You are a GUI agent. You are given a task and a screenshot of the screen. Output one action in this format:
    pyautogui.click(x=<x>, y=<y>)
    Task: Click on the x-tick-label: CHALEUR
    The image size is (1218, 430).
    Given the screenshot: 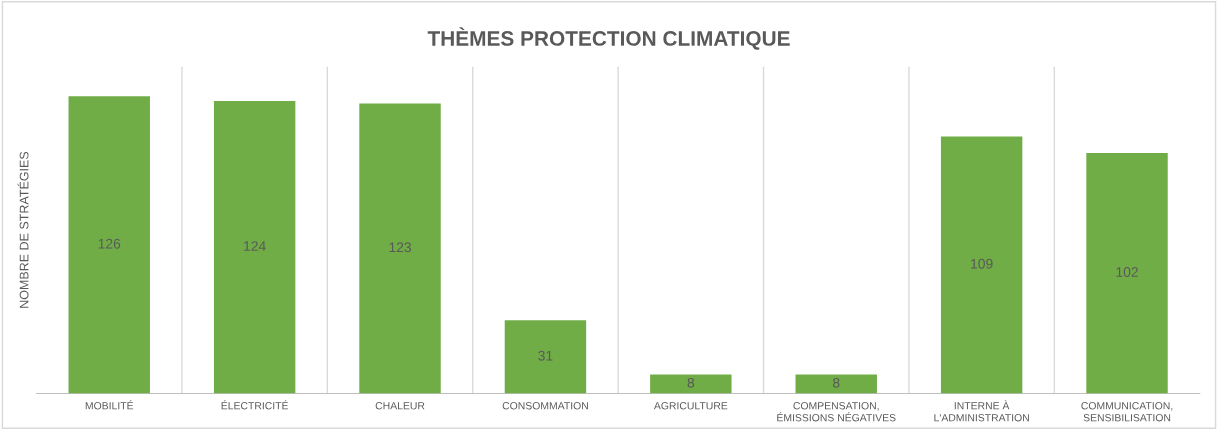 What is the action you would take?
    pyautogui.click(x=400, y=406)
    